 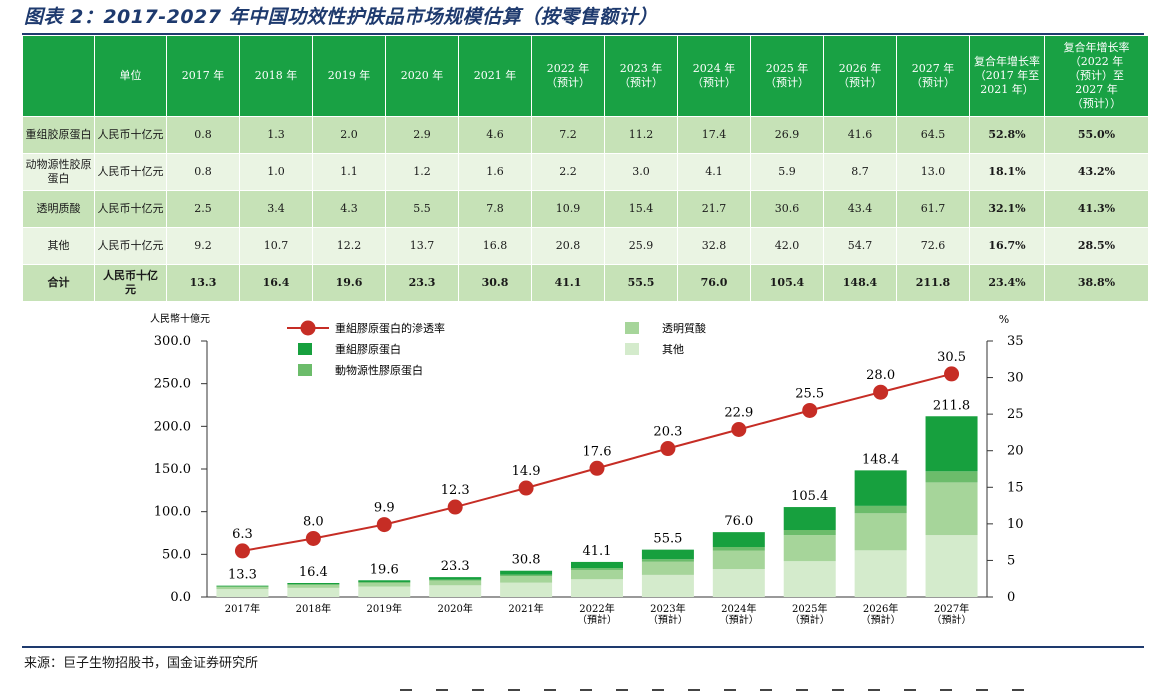 I want to click on right-tick-label: 25, so click(x=1015, y=414).